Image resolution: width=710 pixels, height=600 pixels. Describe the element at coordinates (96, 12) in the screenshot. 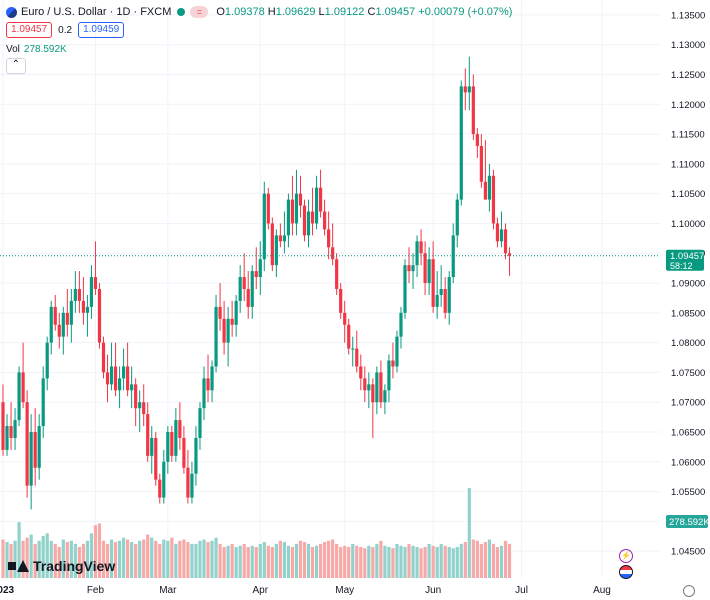

I see `symbol-title: Euro / U.S. Dollar · 1D · FXCM` at that location.